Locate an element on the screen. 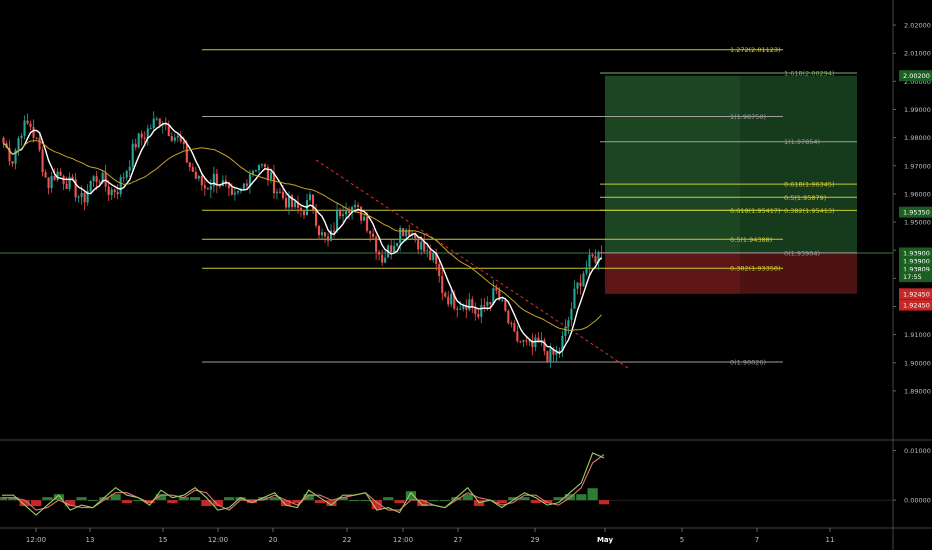 The width and height of the screenshot is (932, 550). osc-slow-line is located at coordinates (303, 482).